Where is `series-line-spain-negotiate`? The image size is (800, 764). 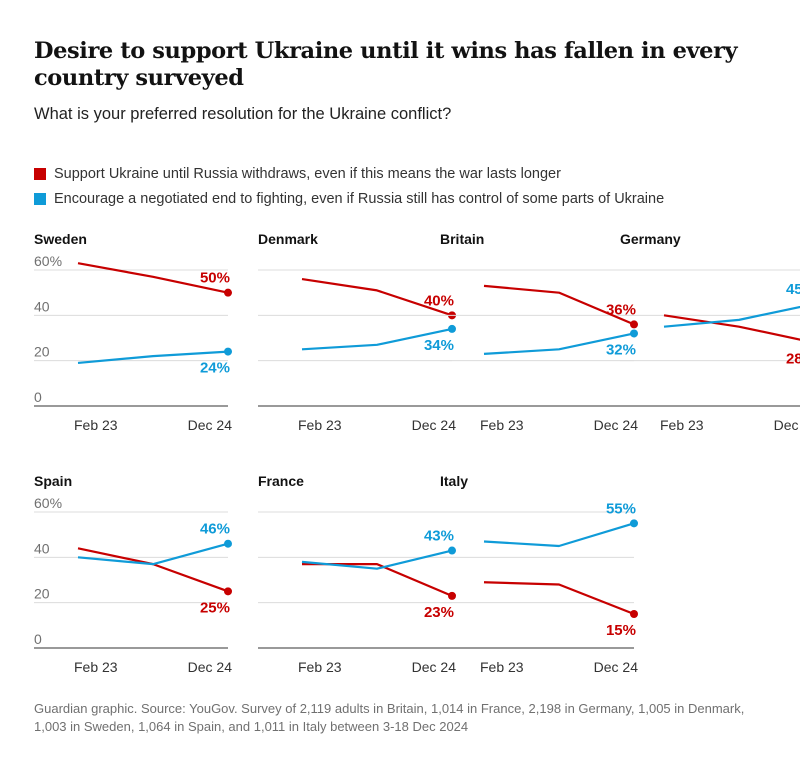
series-line-spain-negotiate is located at coordinates (153, 554).